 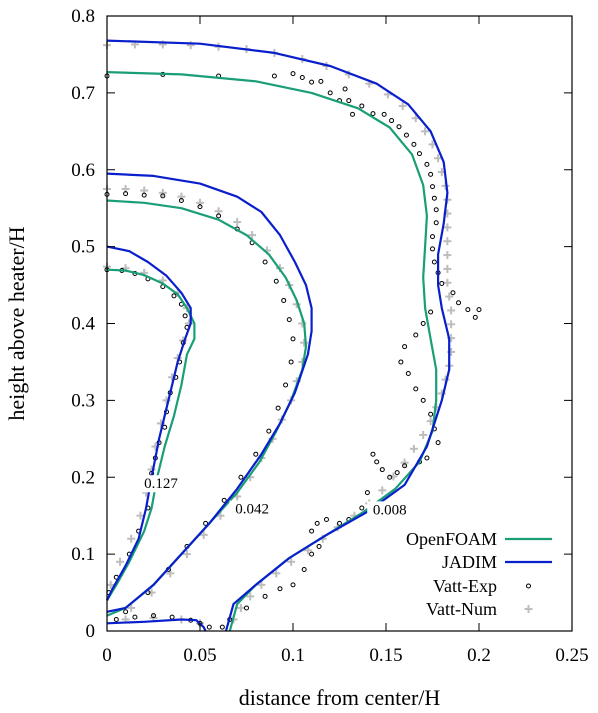 I want to click on legend-entry-vatt-num: Vatt-Num, so click(x=479, y=609).